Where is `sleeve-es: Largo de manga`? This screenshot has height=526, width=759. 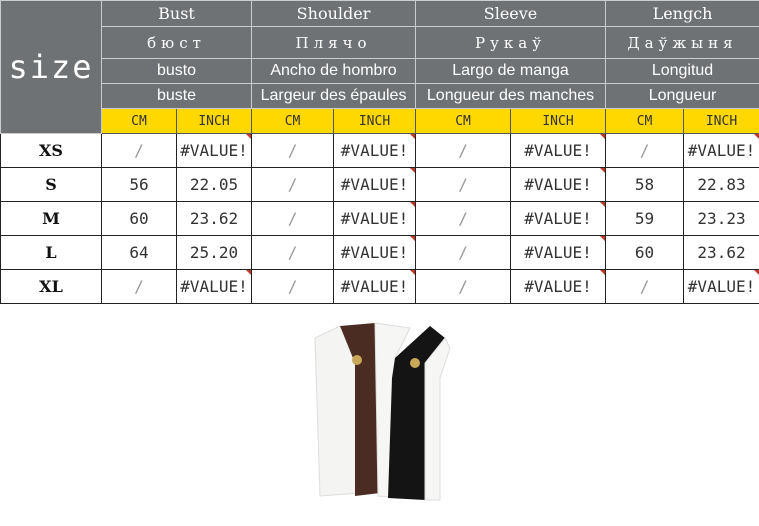 sleeve-es: Largo de manga is located at coordinates (511, 71).